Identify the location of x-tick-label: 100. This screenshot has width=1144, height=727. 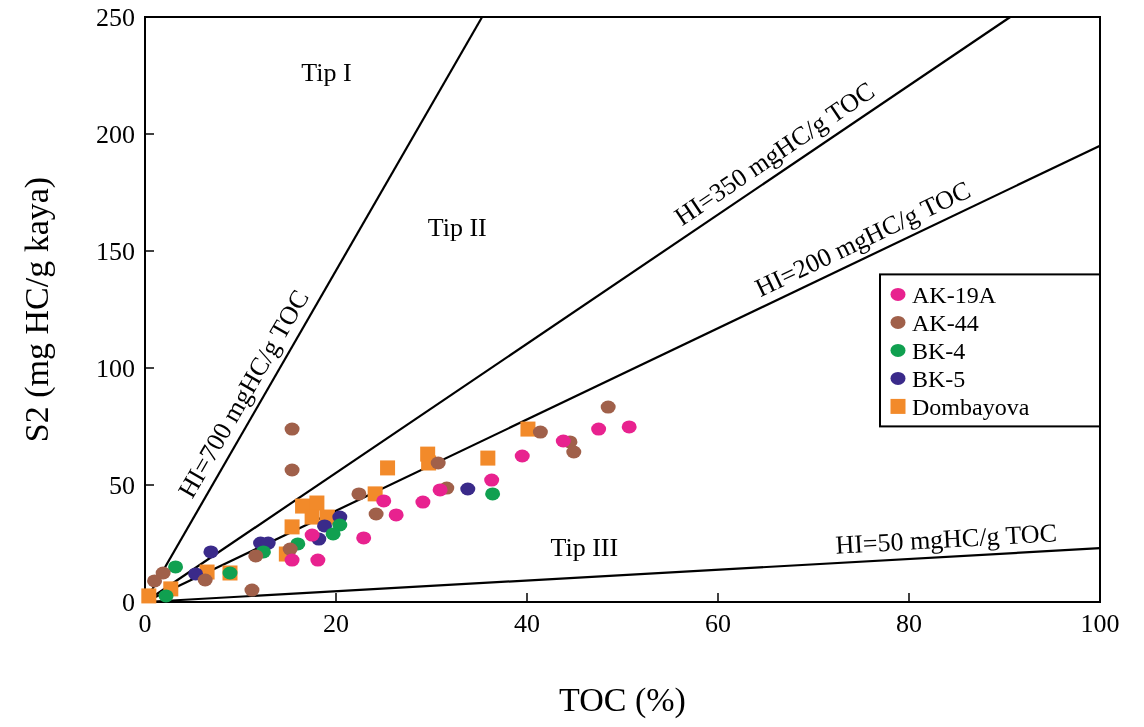
(1100, 623).